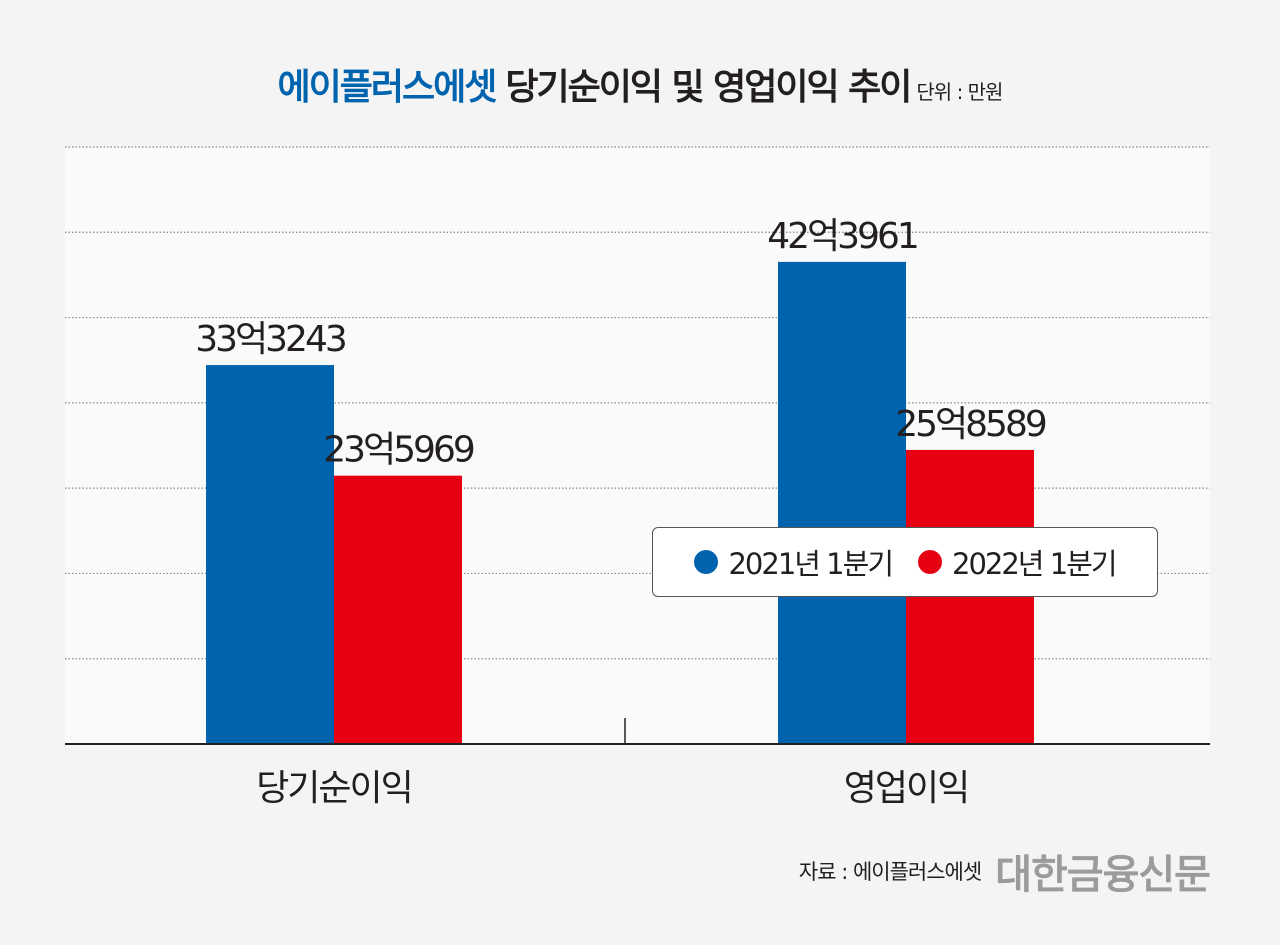  I want to click on data-label: 23억5969, so click(398, 450).